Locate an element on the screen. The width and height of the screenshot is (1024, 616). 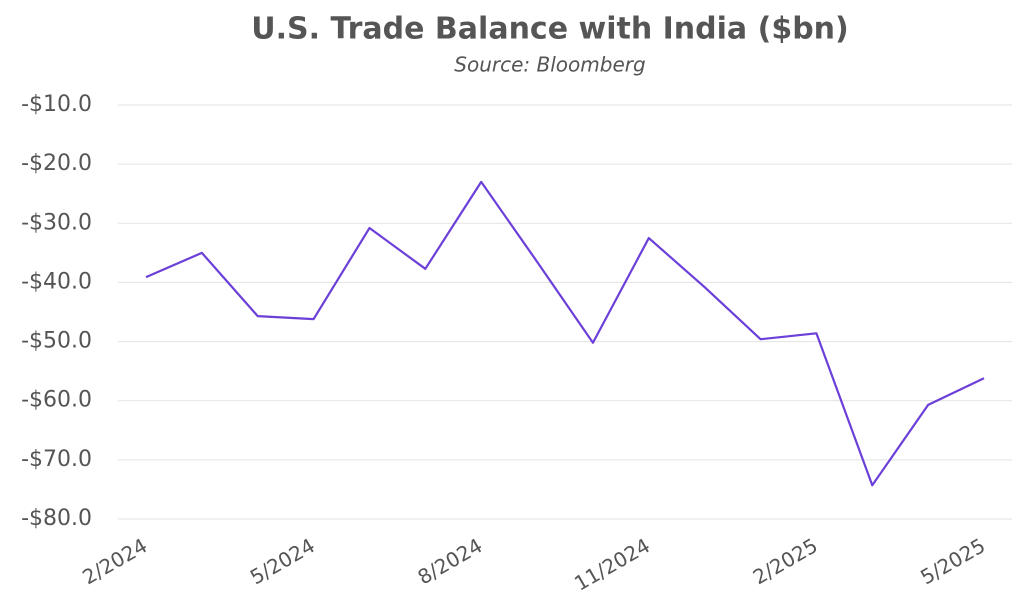
x-tick-label: 5/2025 is located at coordinates (952, 561).